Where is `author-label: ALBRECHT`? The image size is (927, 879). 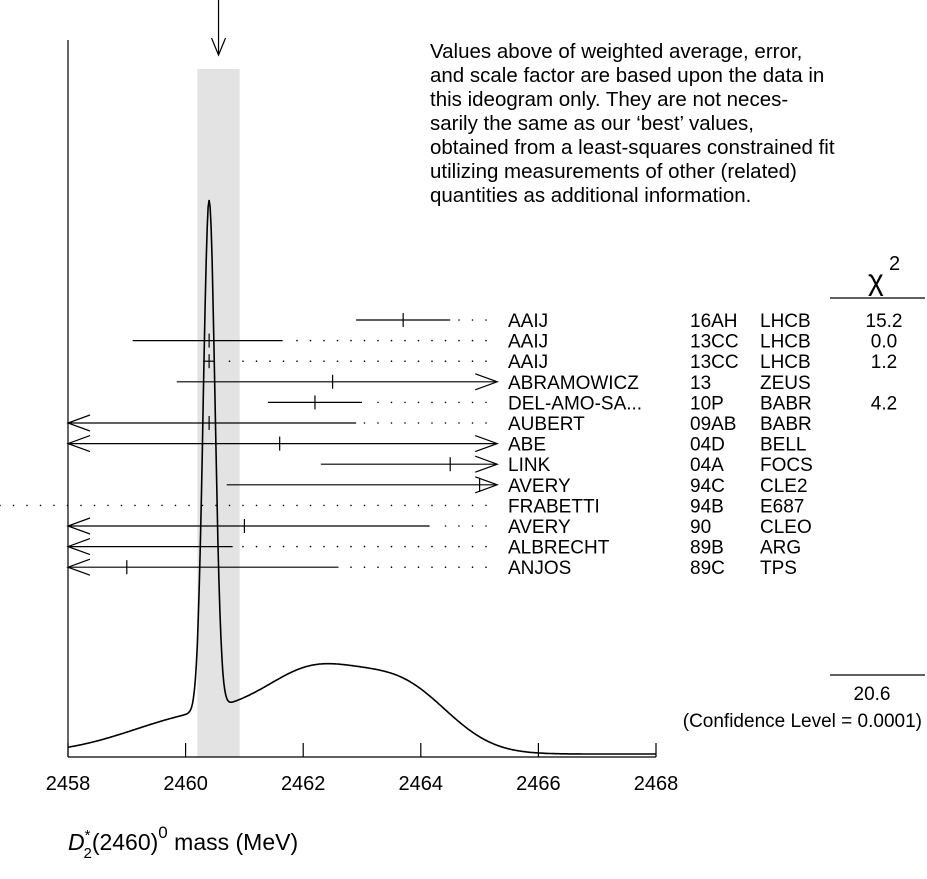 author-label: ALBRECHT is located at coordinates (559, 548).